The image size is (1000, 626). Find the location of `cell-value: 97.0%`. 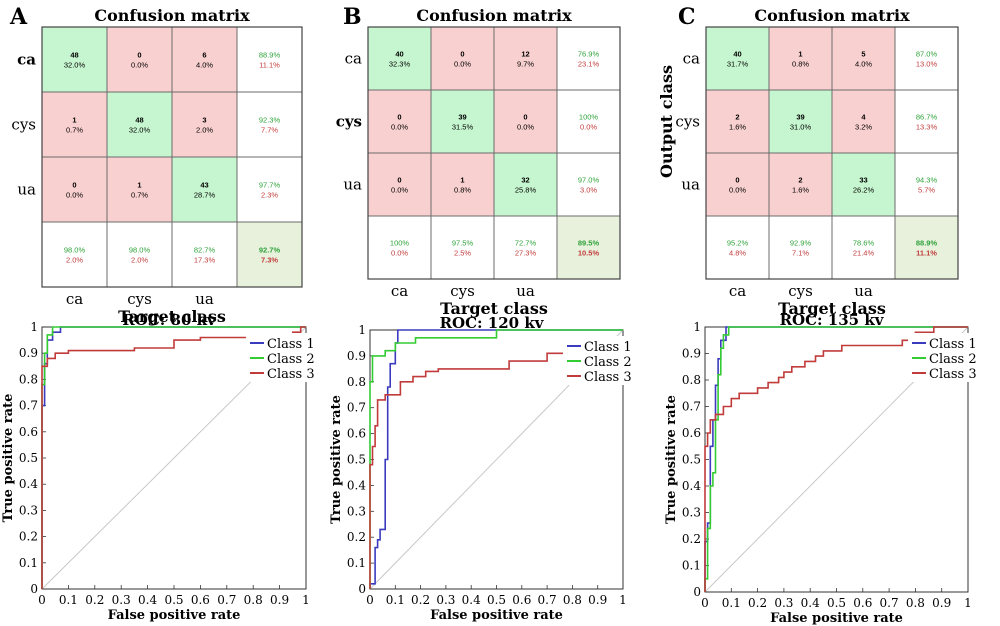

cell-value: 97.0% is located at coordinates (589, 180).